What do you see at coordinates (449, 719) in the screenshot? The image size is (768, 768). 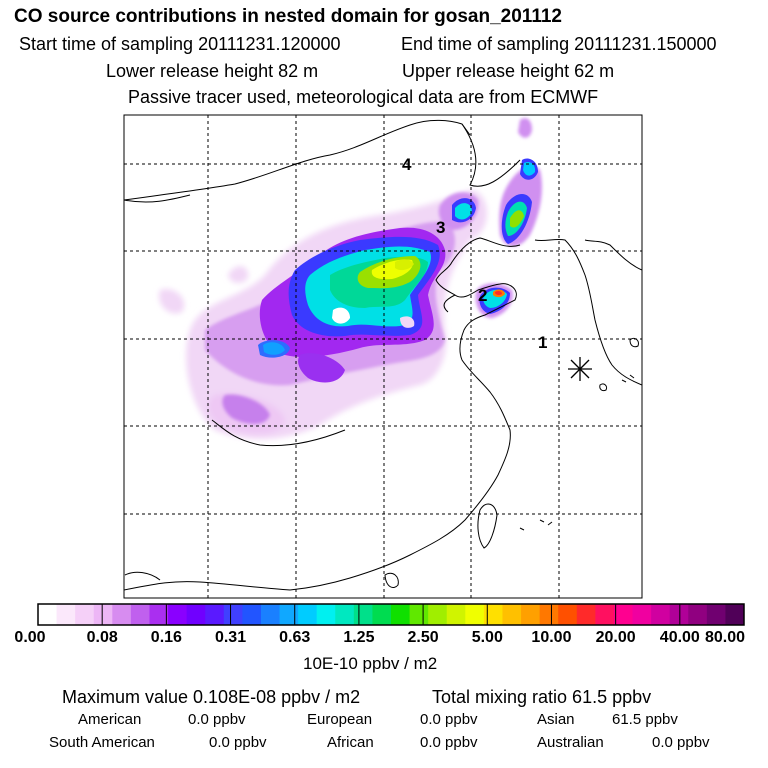 I see `region-value-european: 0.0 ppbv` at bounding box center [449, 719].